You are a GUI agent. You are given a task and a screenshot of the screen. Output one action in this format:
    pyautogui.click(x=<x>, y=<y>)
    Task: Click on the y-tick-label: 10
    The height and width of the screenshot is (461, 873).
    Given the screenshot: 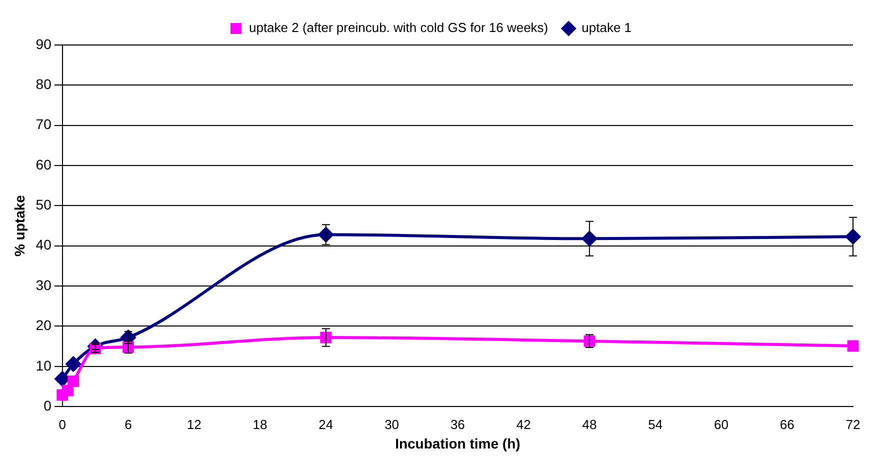 What is the action you would take?
    pyautogui.click(x=44, y=365)
    